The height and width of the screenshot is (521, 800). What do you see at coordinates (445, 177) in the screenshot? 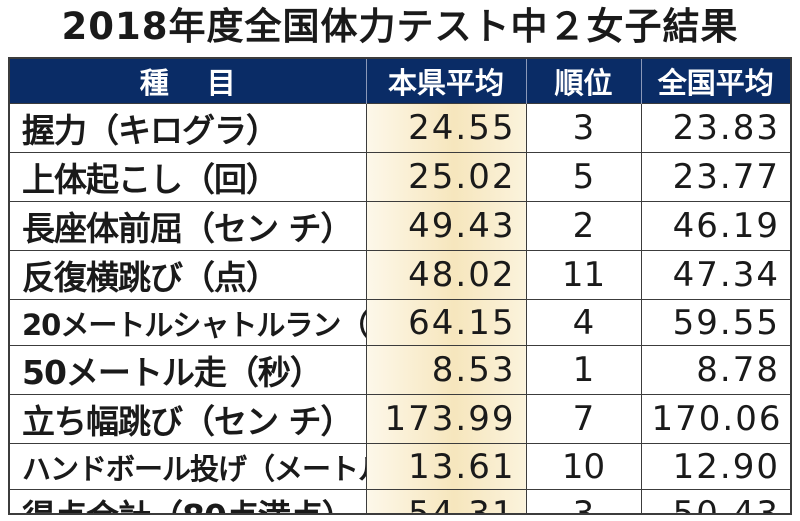
I see `row-pref-avg: 25.02` at bounding box center [445, 177].